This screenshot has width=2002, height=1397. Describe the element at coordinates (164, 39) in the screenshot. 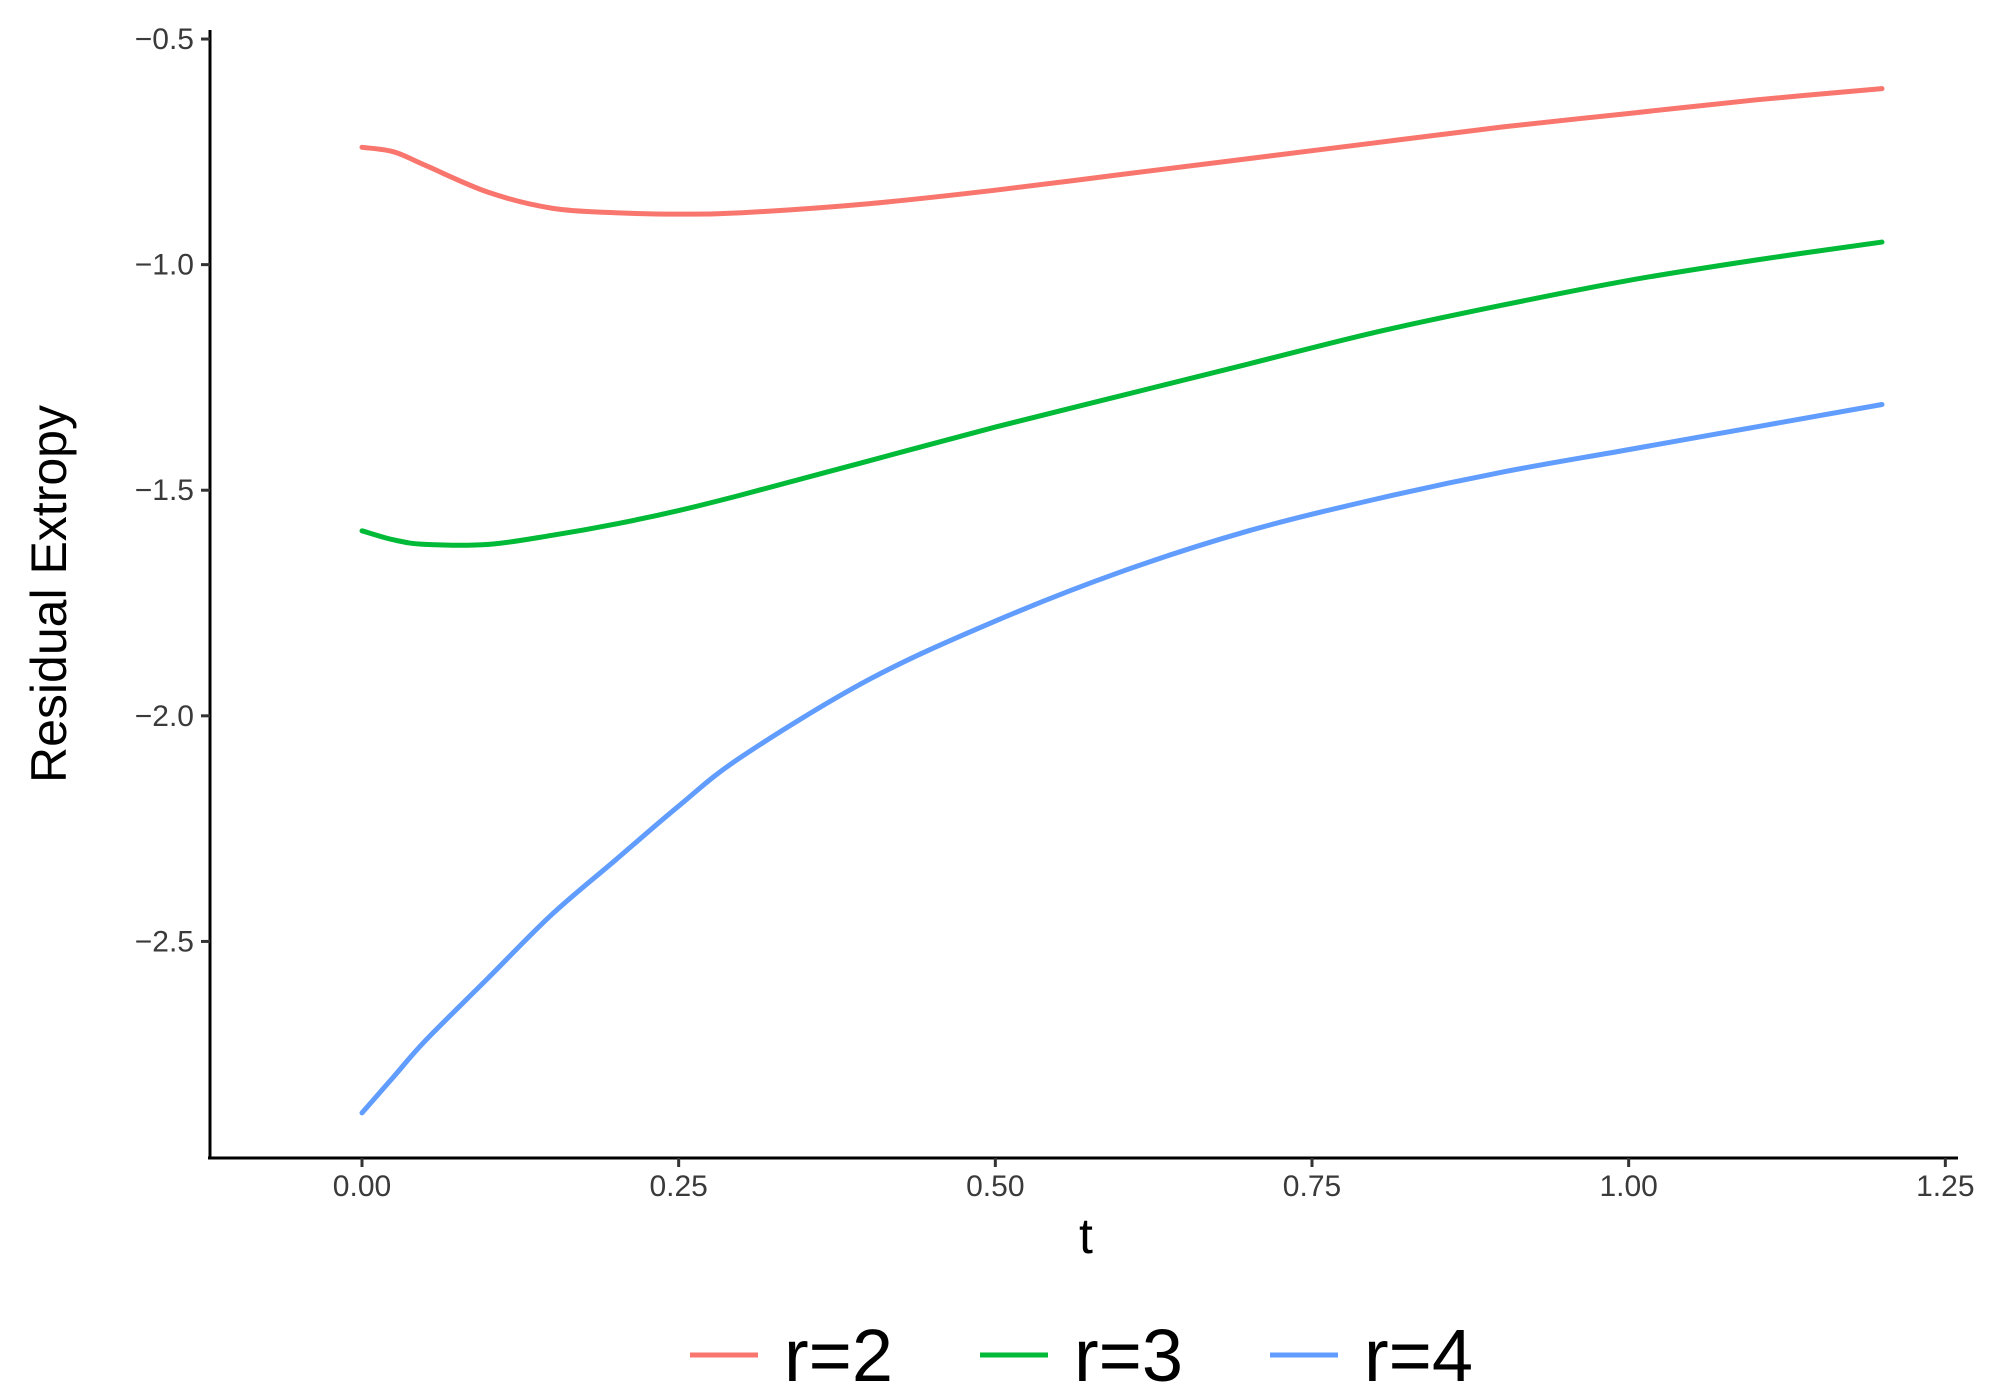

I see `y-tick-label: −0.5` at that location.